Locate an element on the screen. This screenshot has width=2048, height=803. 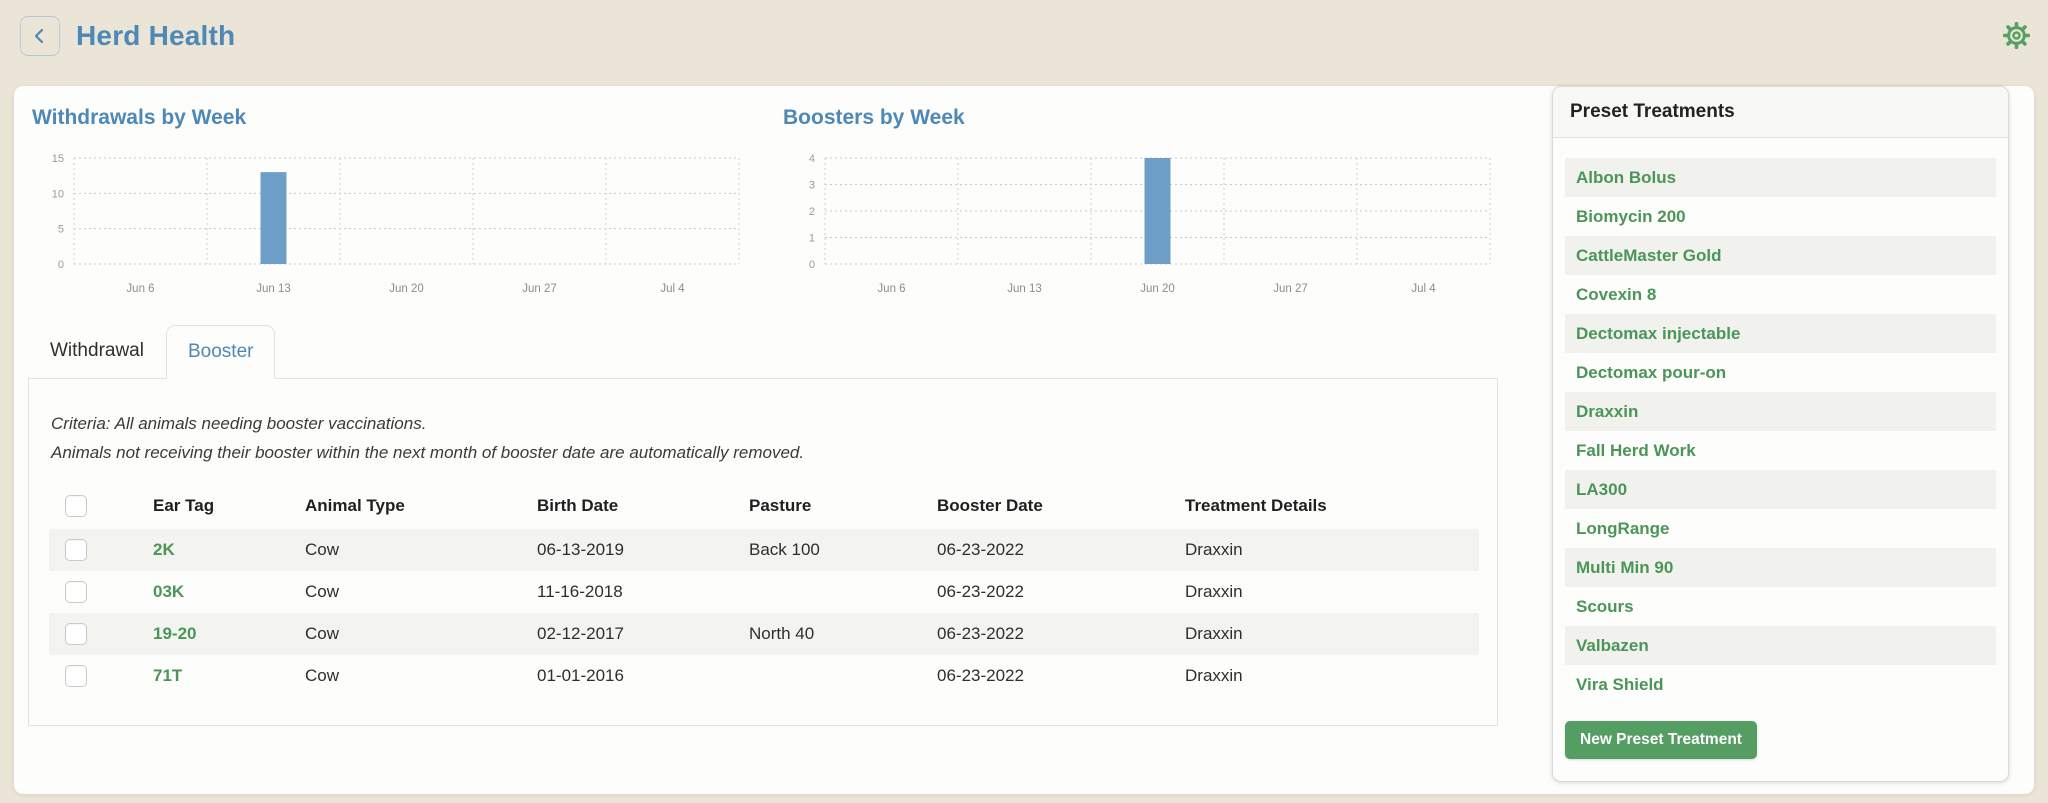
chevron-left-icon is located at coordinates (39, 35).